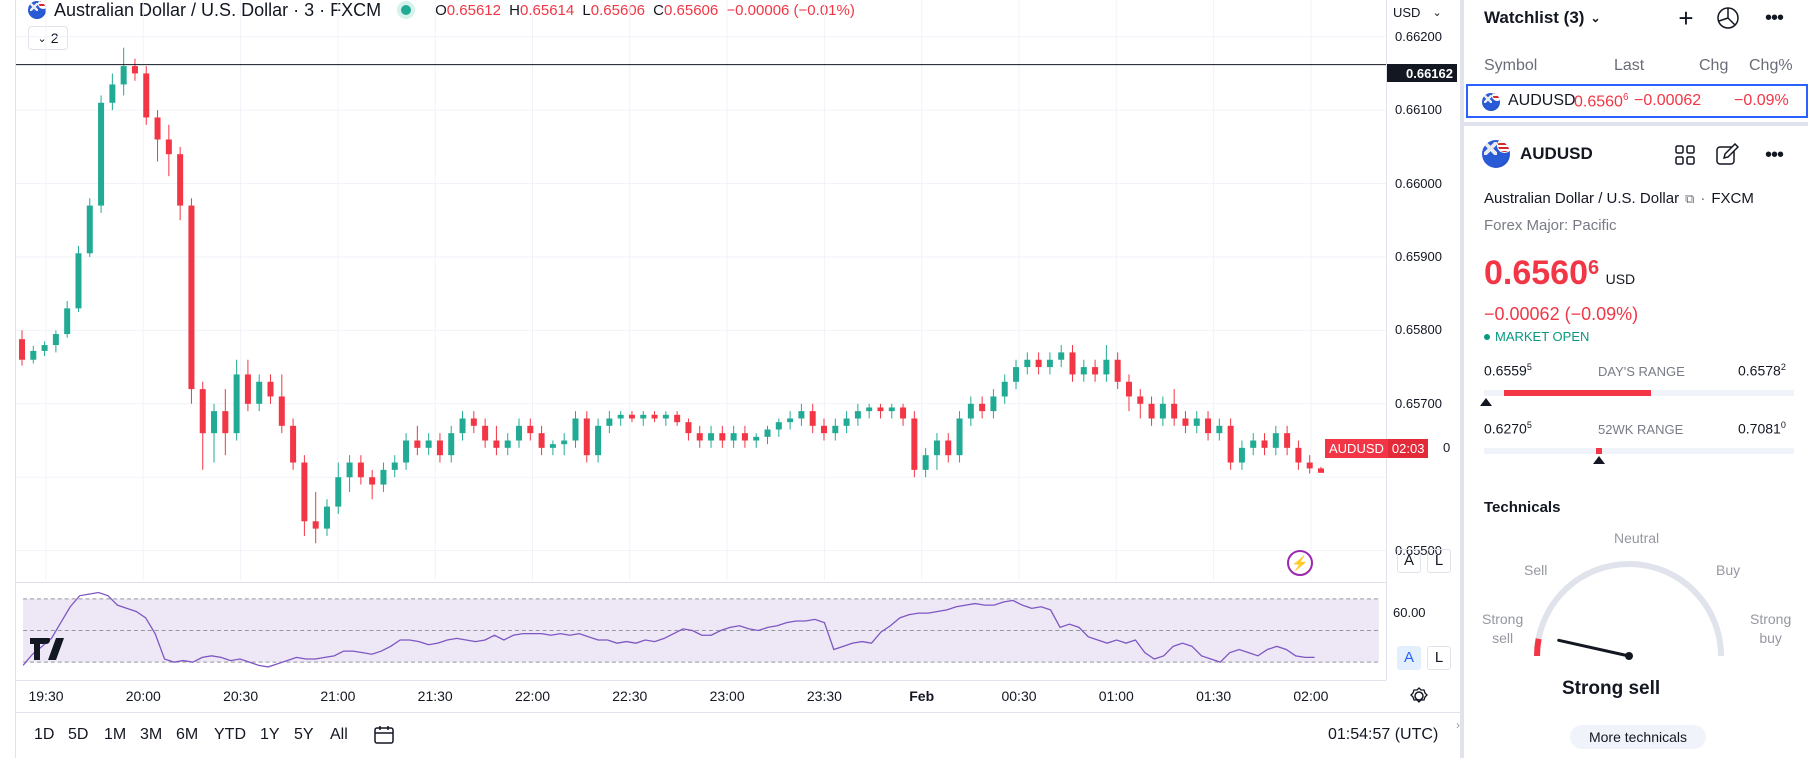 This screenshot has height=758, width=1808. I want to click on advanced-view-icon, so click(1728, 18).